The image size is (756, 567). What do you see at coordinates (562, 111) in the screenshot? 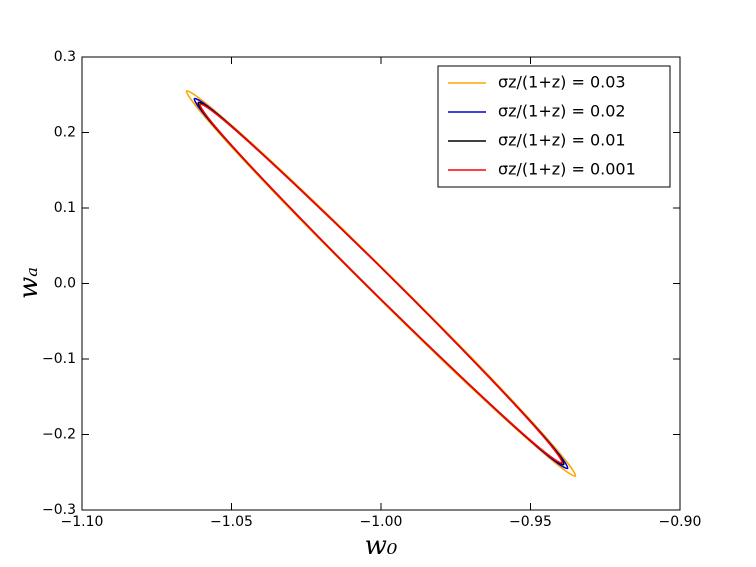
I see `legend-label: σz/(1+z) = 0.02` at bounding box center [562, 111].